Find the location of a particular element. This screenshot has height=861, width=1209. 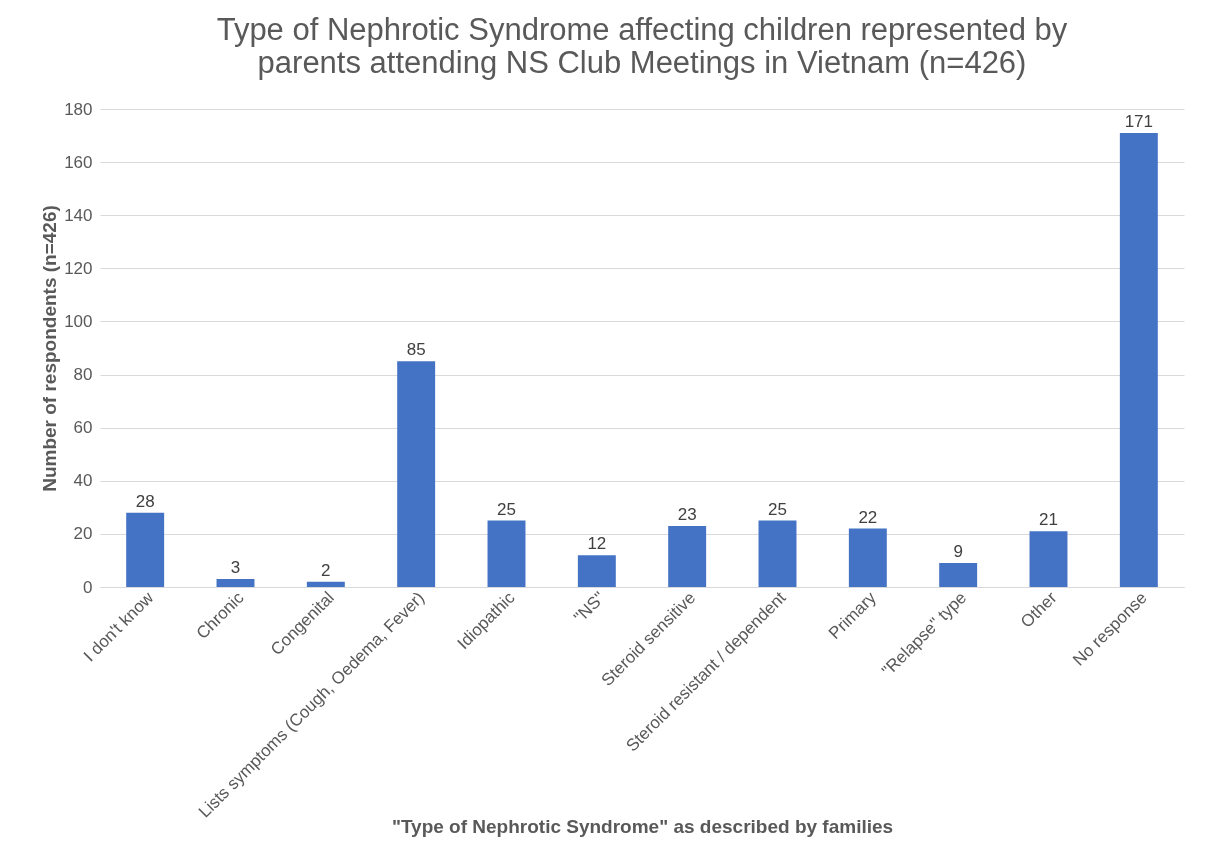

y-tick-label: 0 is located at coordinates (88, 587).